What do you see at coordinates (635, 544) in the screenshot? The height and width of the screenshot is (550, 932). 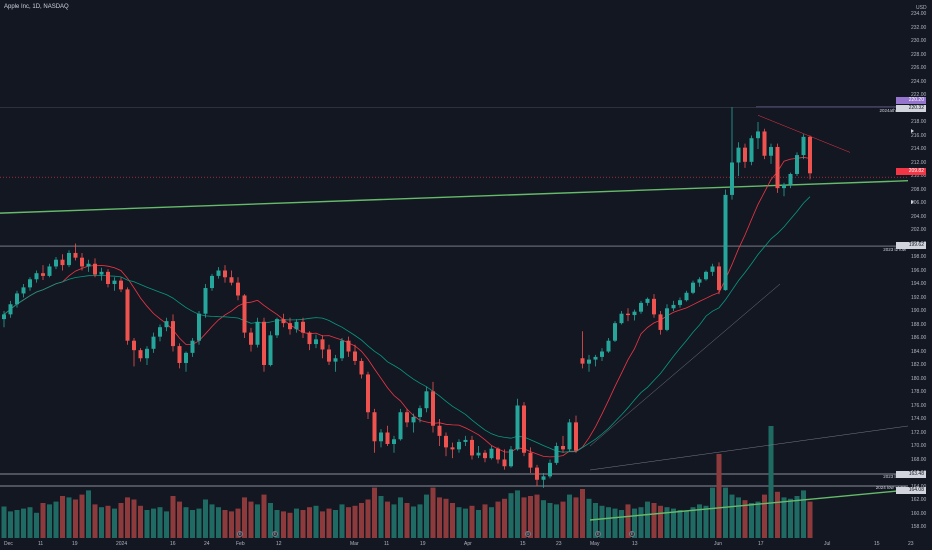 I see `time-tick-label: 13` at bounding box center [635, 544].